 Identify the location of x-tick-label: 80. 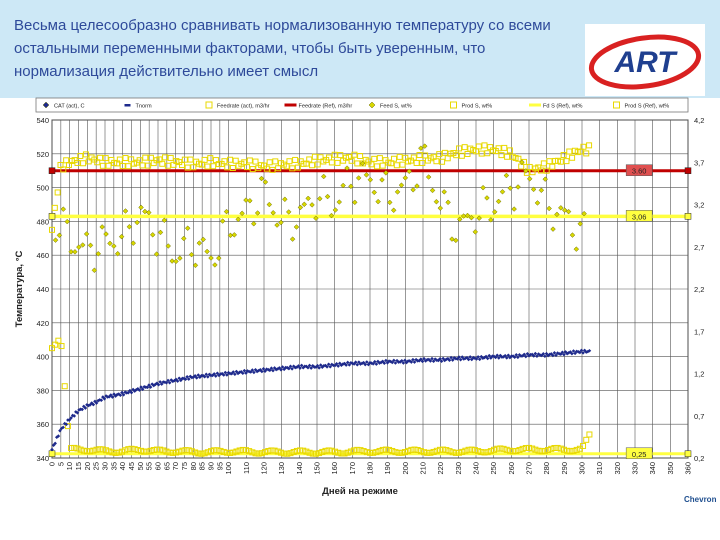
(193, 466).